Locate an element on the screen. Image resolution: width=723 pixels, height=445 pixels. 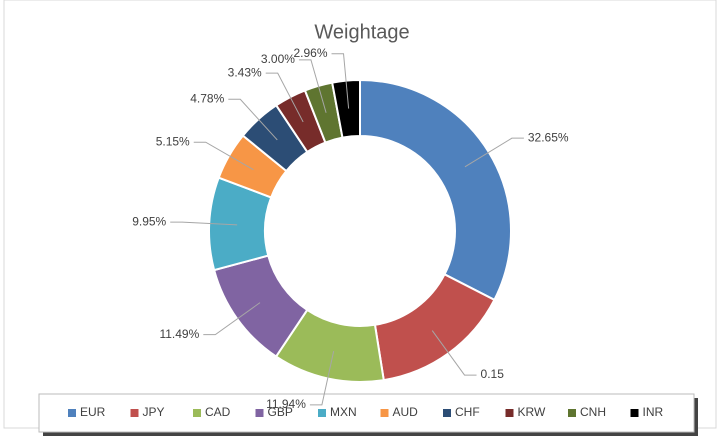
legend-box is located at coordinates (366, 413).